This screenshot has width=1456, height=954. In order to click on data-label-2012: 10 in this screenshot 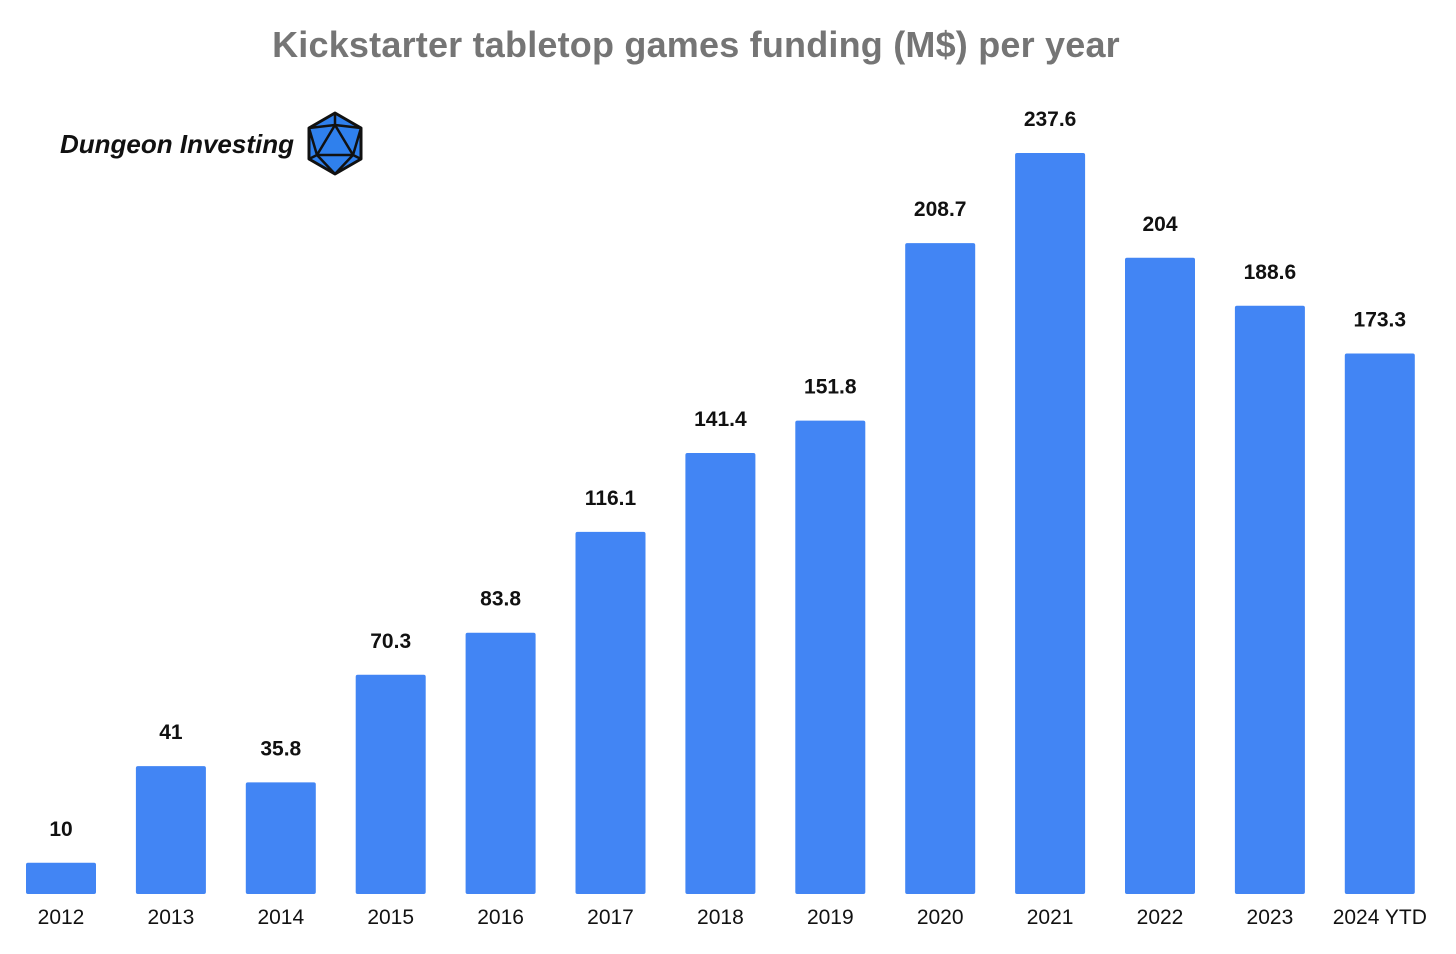, I will do `click(60, 829)`.